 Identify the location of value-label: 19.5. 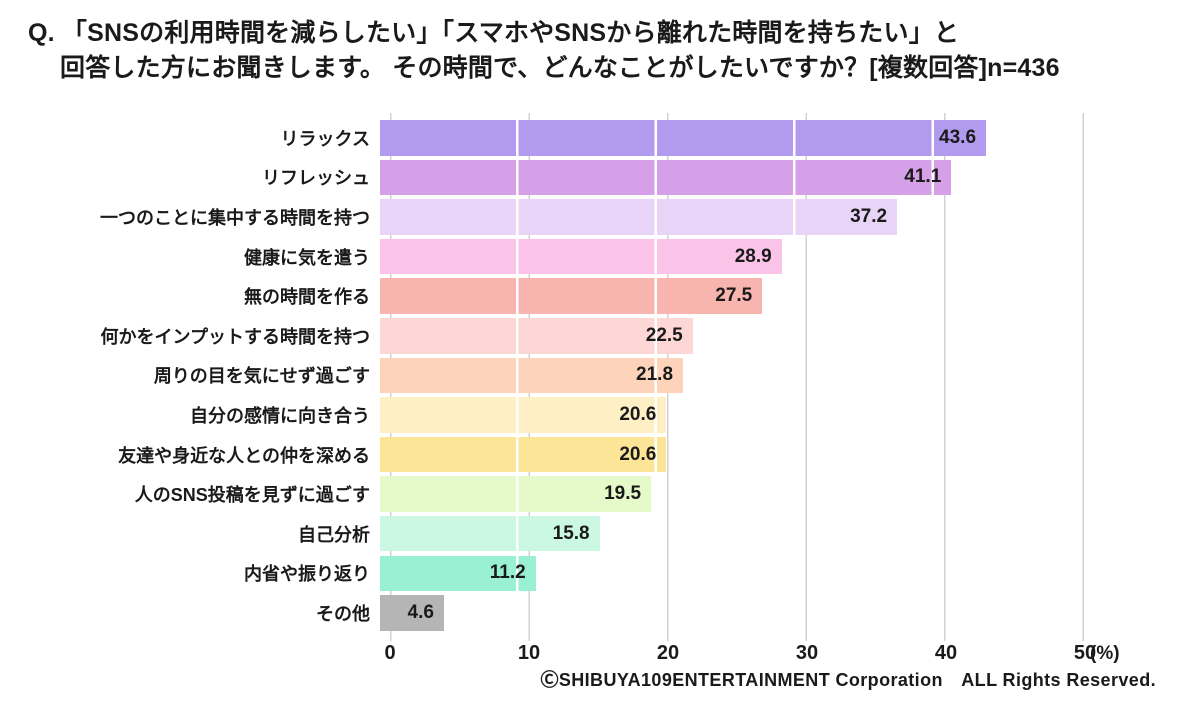
(623, 494).